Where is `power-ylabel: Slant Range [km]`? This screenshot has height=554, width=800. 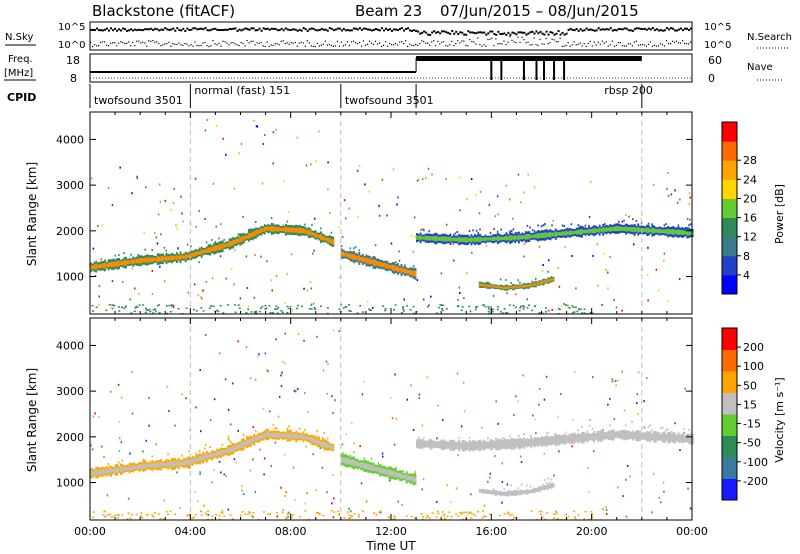 power-ylabel: Slant Range [km] is located at coordinates (32, 214).